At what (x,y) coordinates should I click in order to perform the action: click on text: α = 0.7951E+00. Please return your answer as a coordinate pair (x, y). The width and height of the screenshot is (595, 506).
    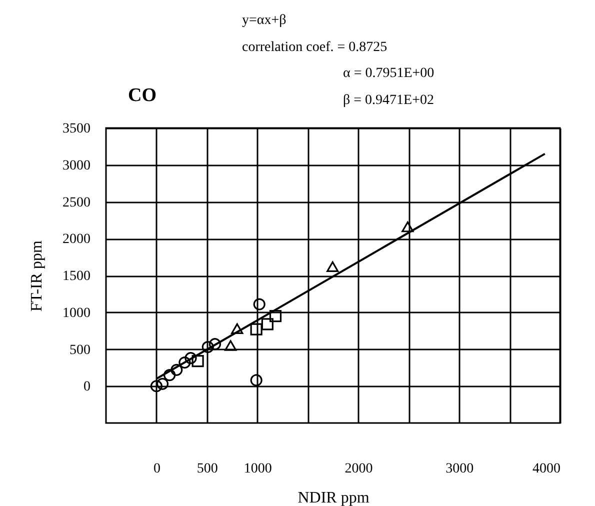
    Looking at the image, I should click on (388, 73).